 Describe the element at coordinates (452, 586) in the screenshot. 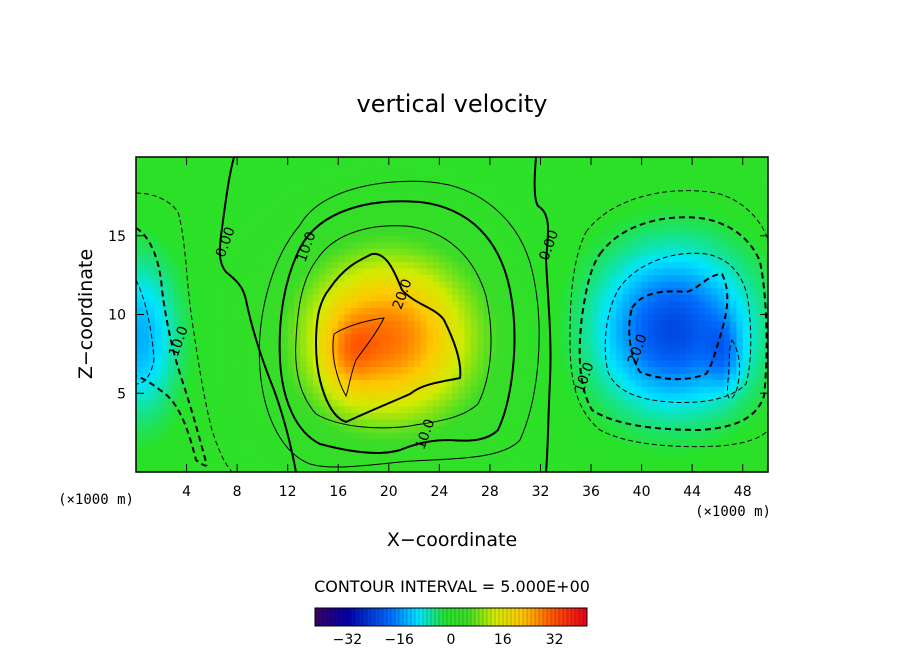

I see `contour-interval-text: CONTOUR INTERVAL = 5.000E+00` at that location.